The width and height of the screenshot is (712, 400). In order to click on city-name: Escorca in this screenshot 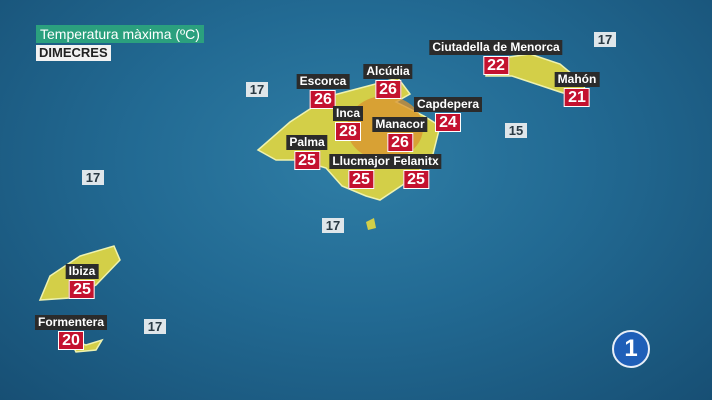, I will do `click(323, 81)`.